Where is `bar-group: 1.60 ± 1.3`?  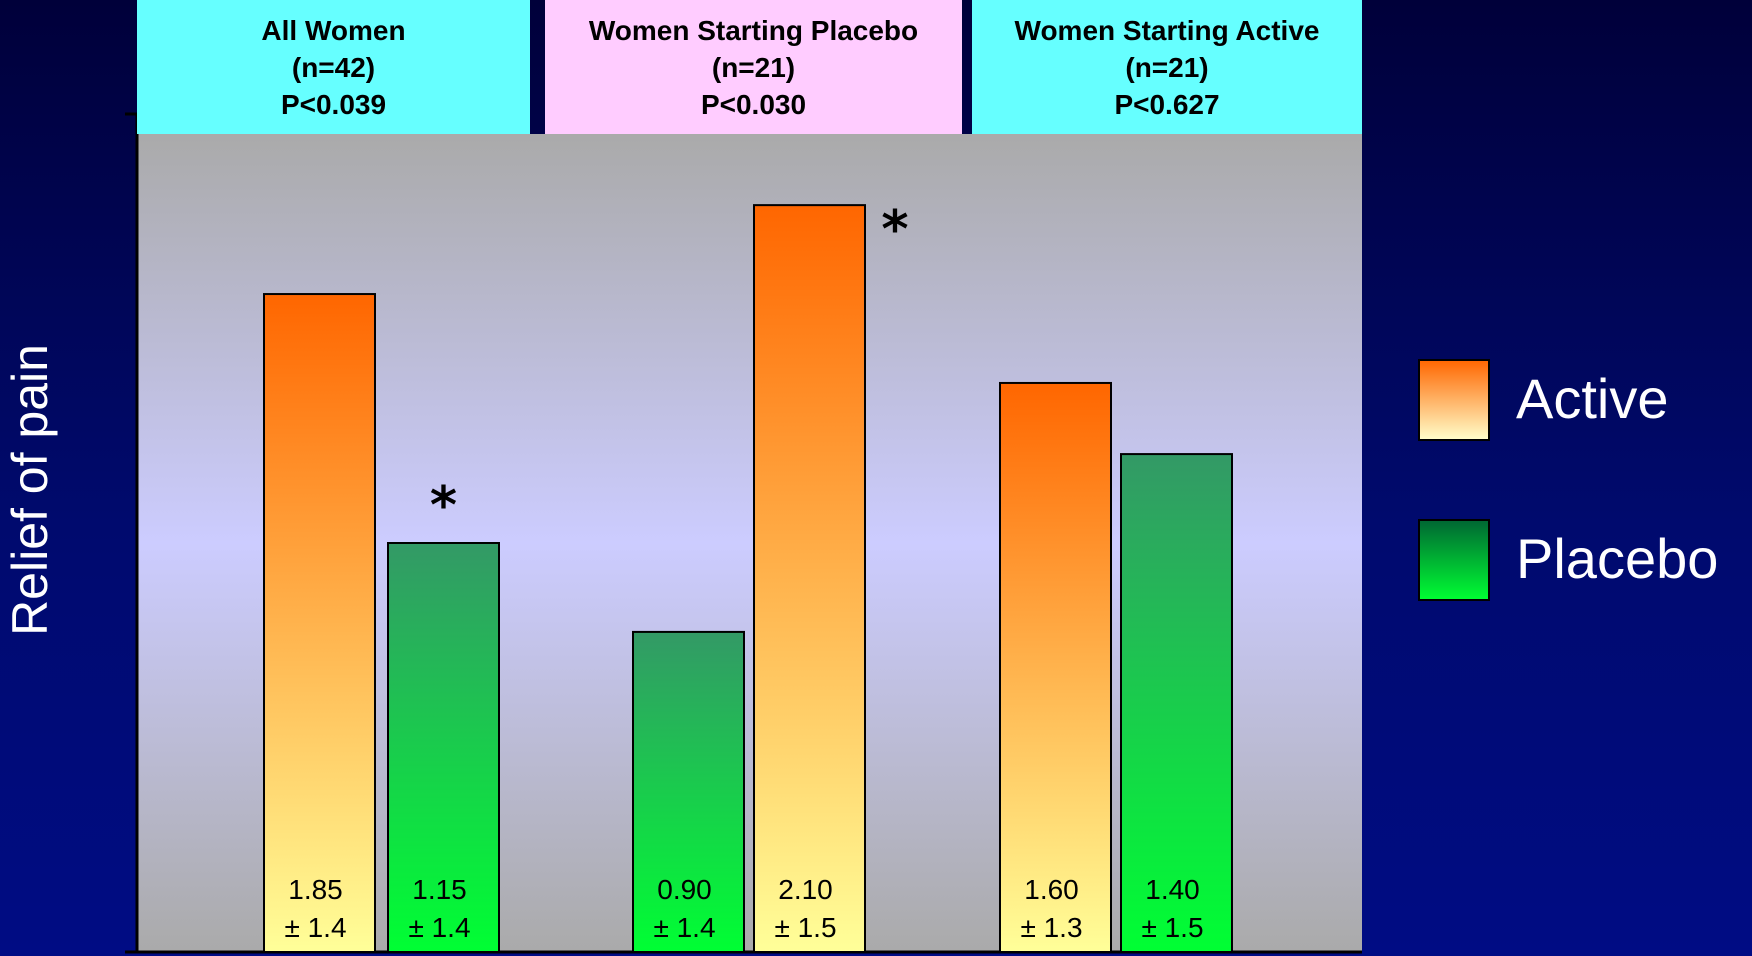 bar-group: 1.60 ± 1.3 is located at coordinates (1055, 667).